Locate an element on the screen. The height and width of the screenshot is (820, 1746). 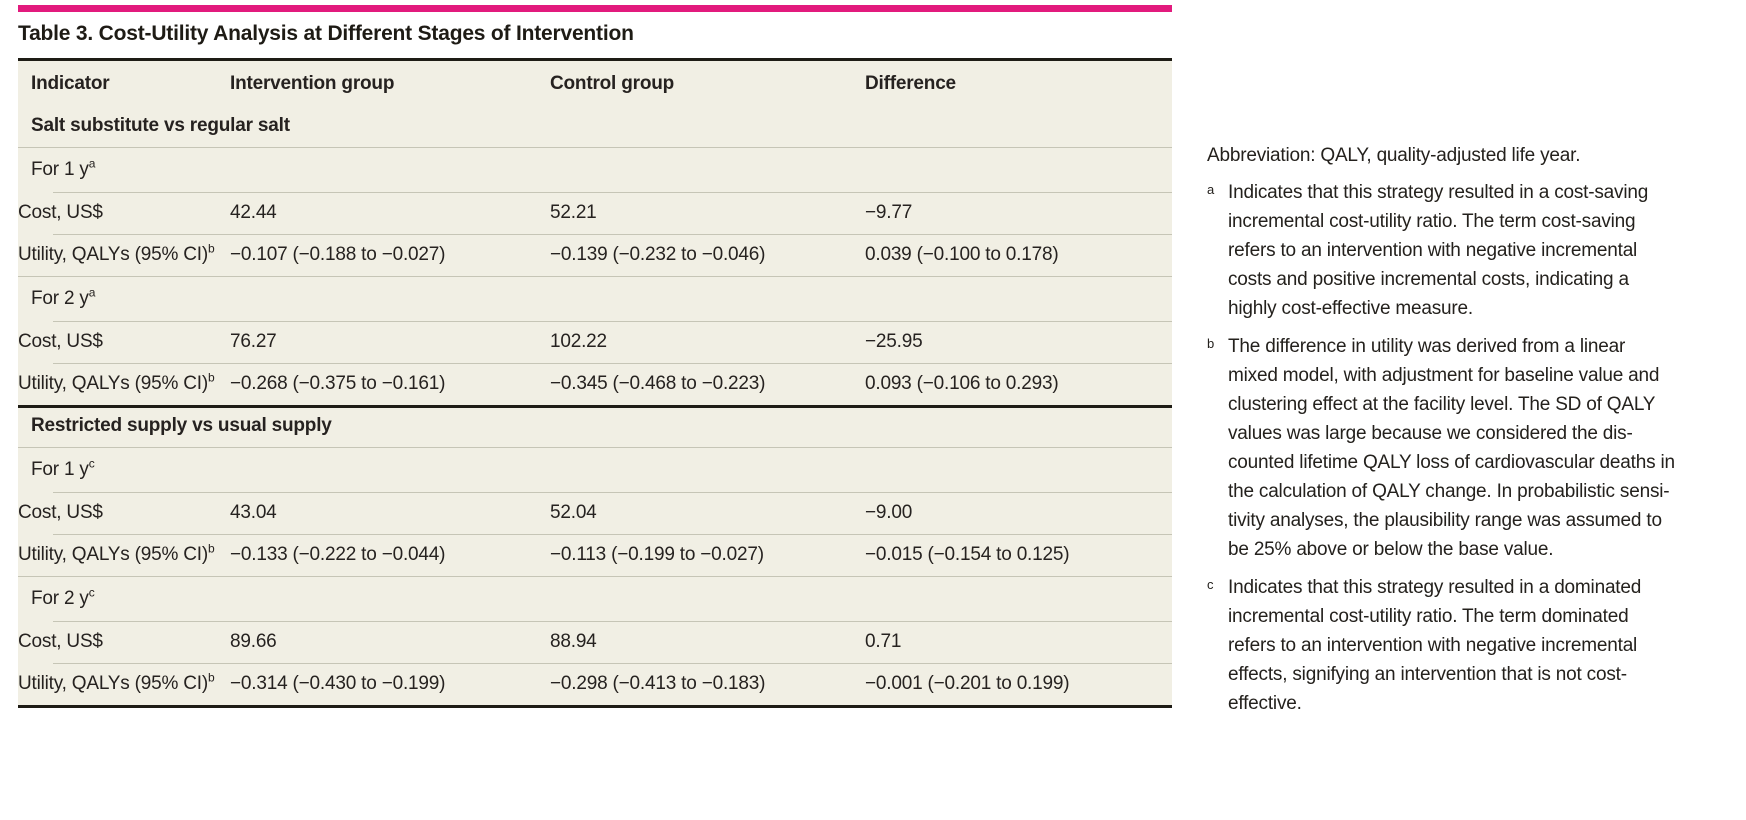
row-label: For 2 yc is located at coordinates (63, 597).